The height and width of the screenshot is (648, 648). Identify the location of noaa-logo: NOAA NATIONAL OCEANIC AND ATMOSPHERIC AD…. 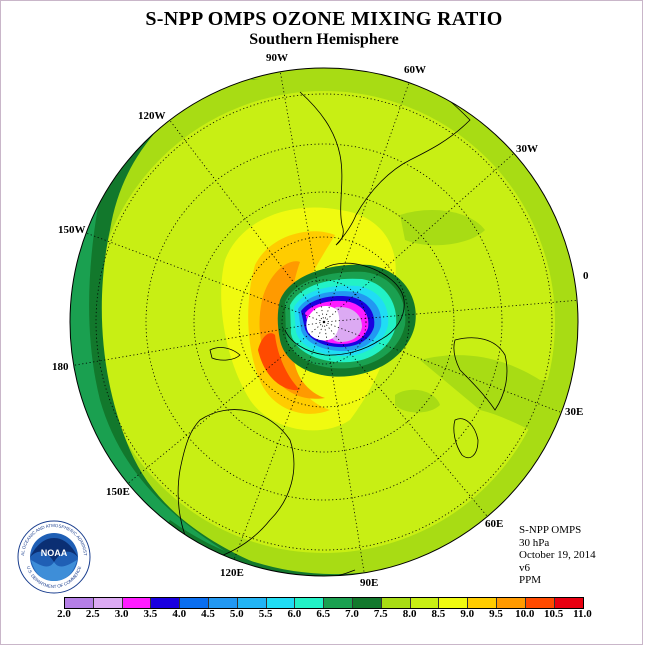
(54, 557).